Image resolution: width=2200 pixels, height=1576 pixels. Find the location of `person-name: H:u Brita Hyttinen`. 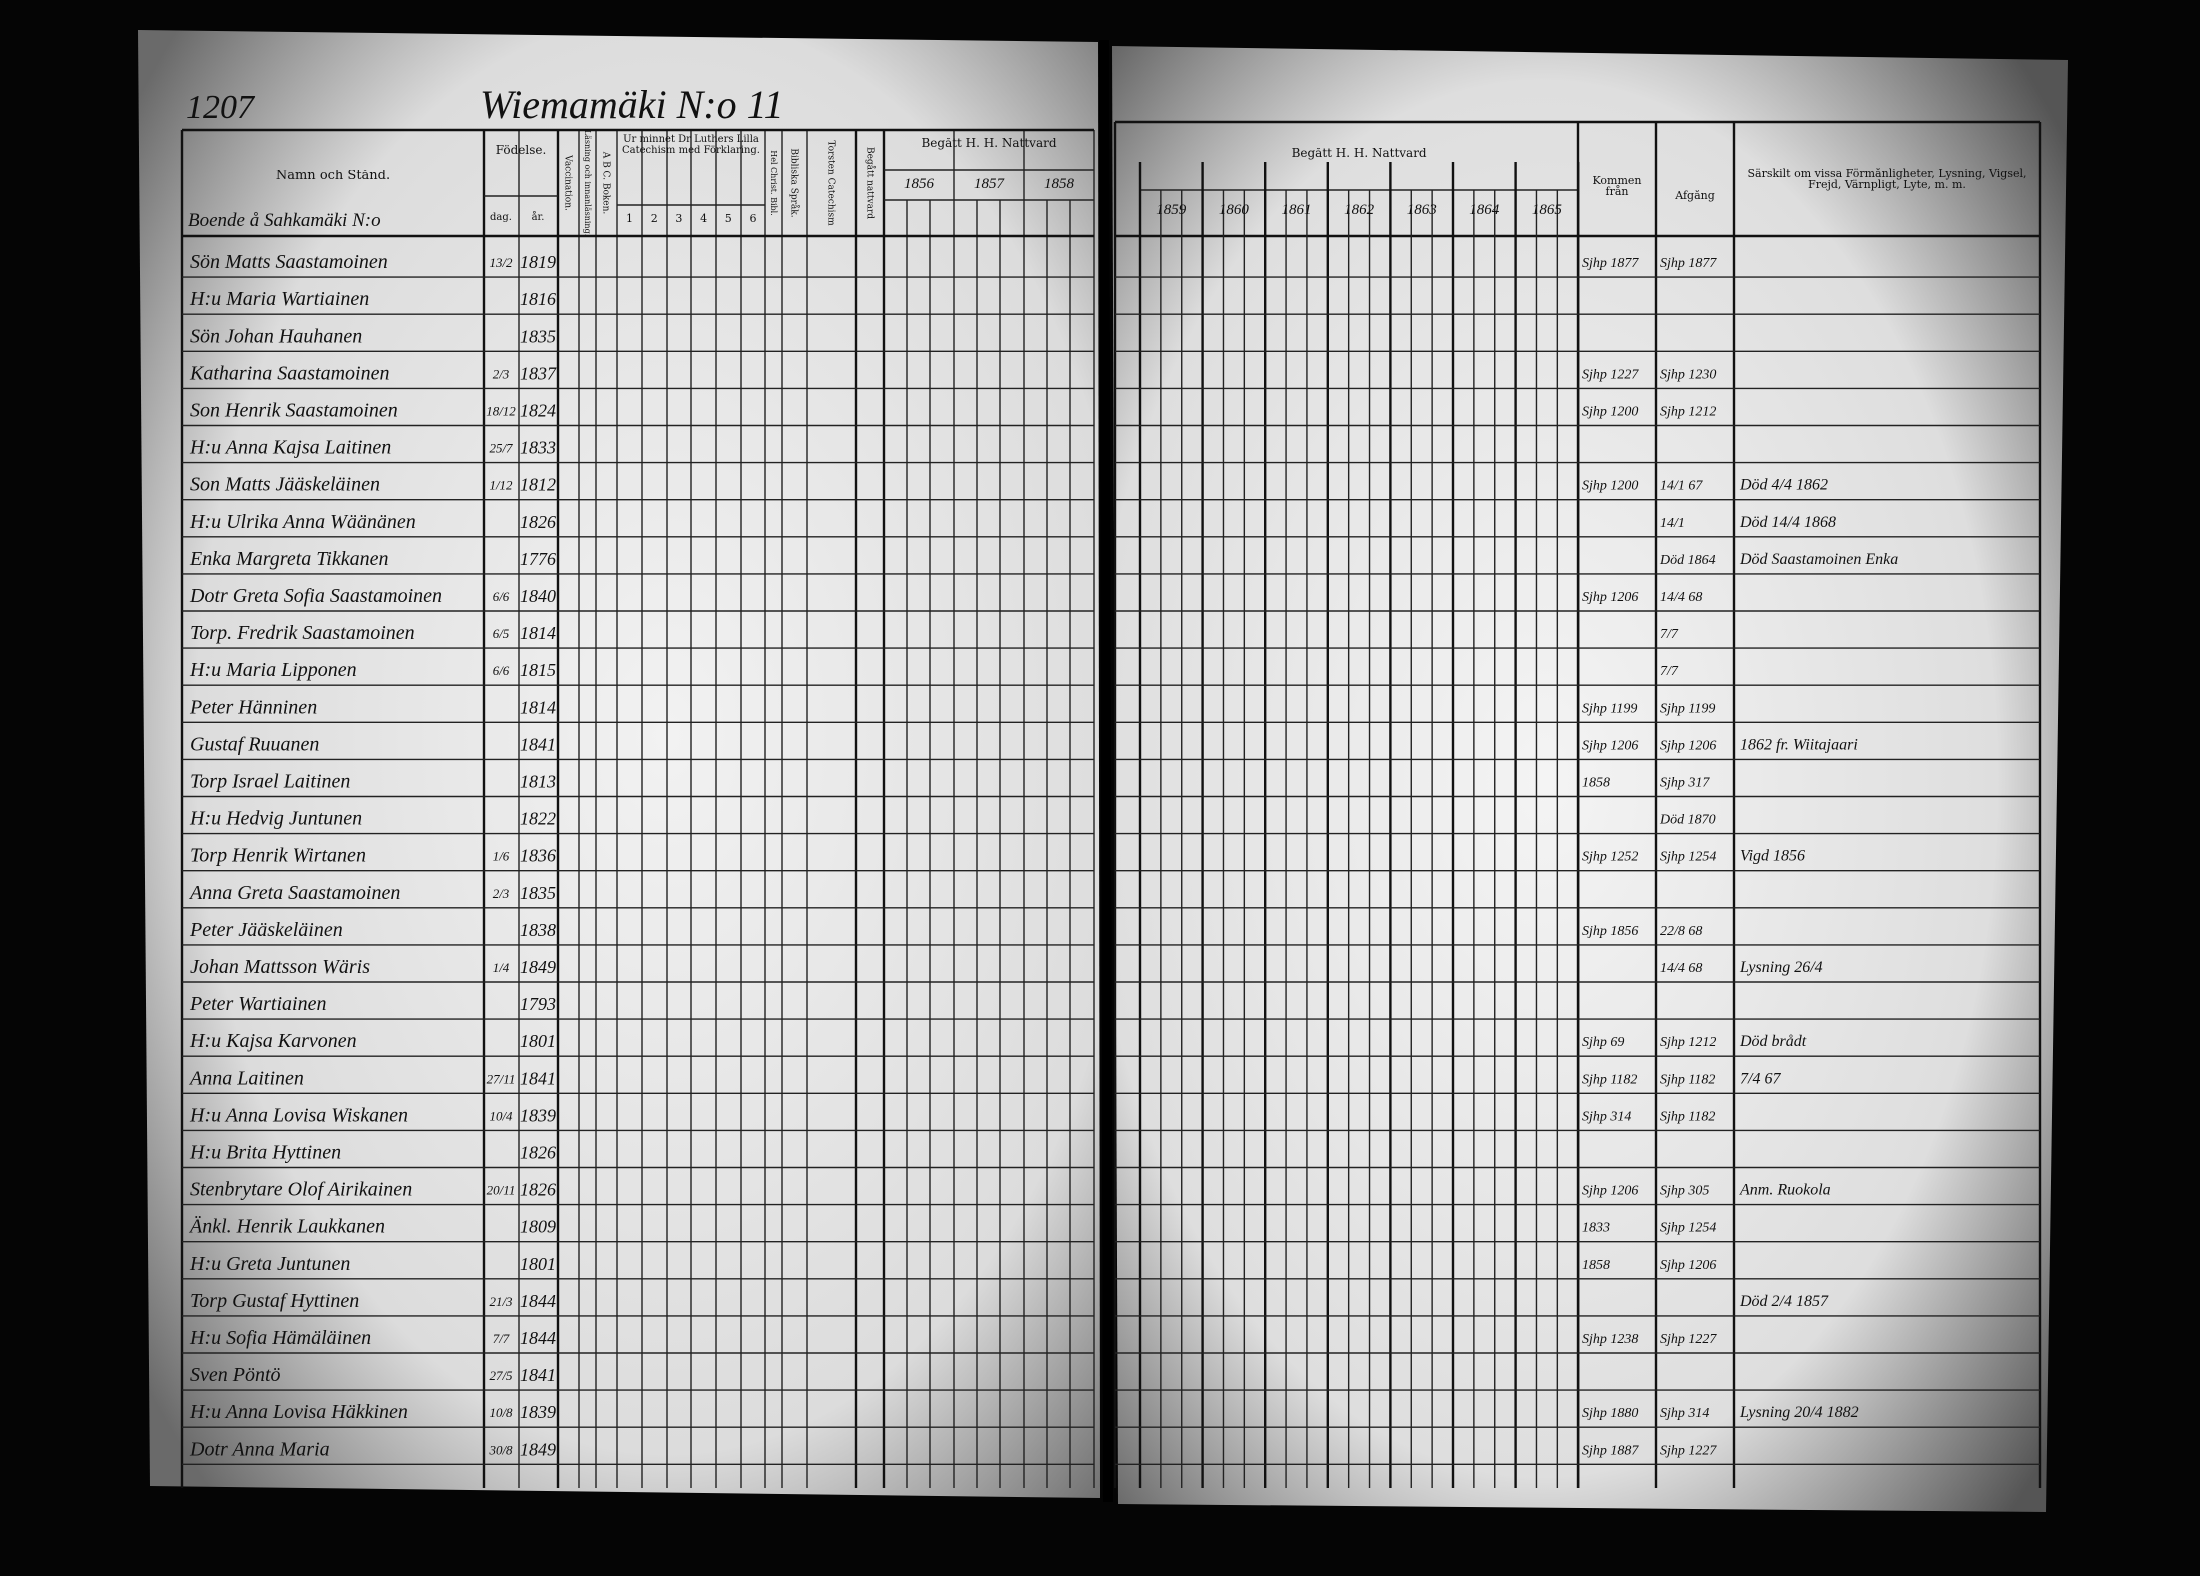

person-name: H:u Brita Hyttinen is located at coordinates (265, 1153).